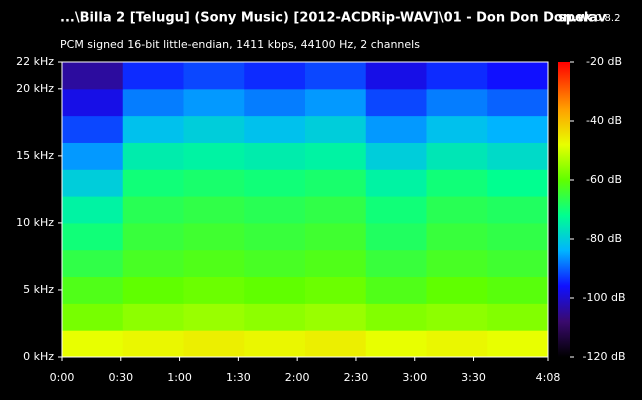 The width and height of the screenshot is (642, 400). I want to click on color-tick-label: -20 dB, so click(604, 61).